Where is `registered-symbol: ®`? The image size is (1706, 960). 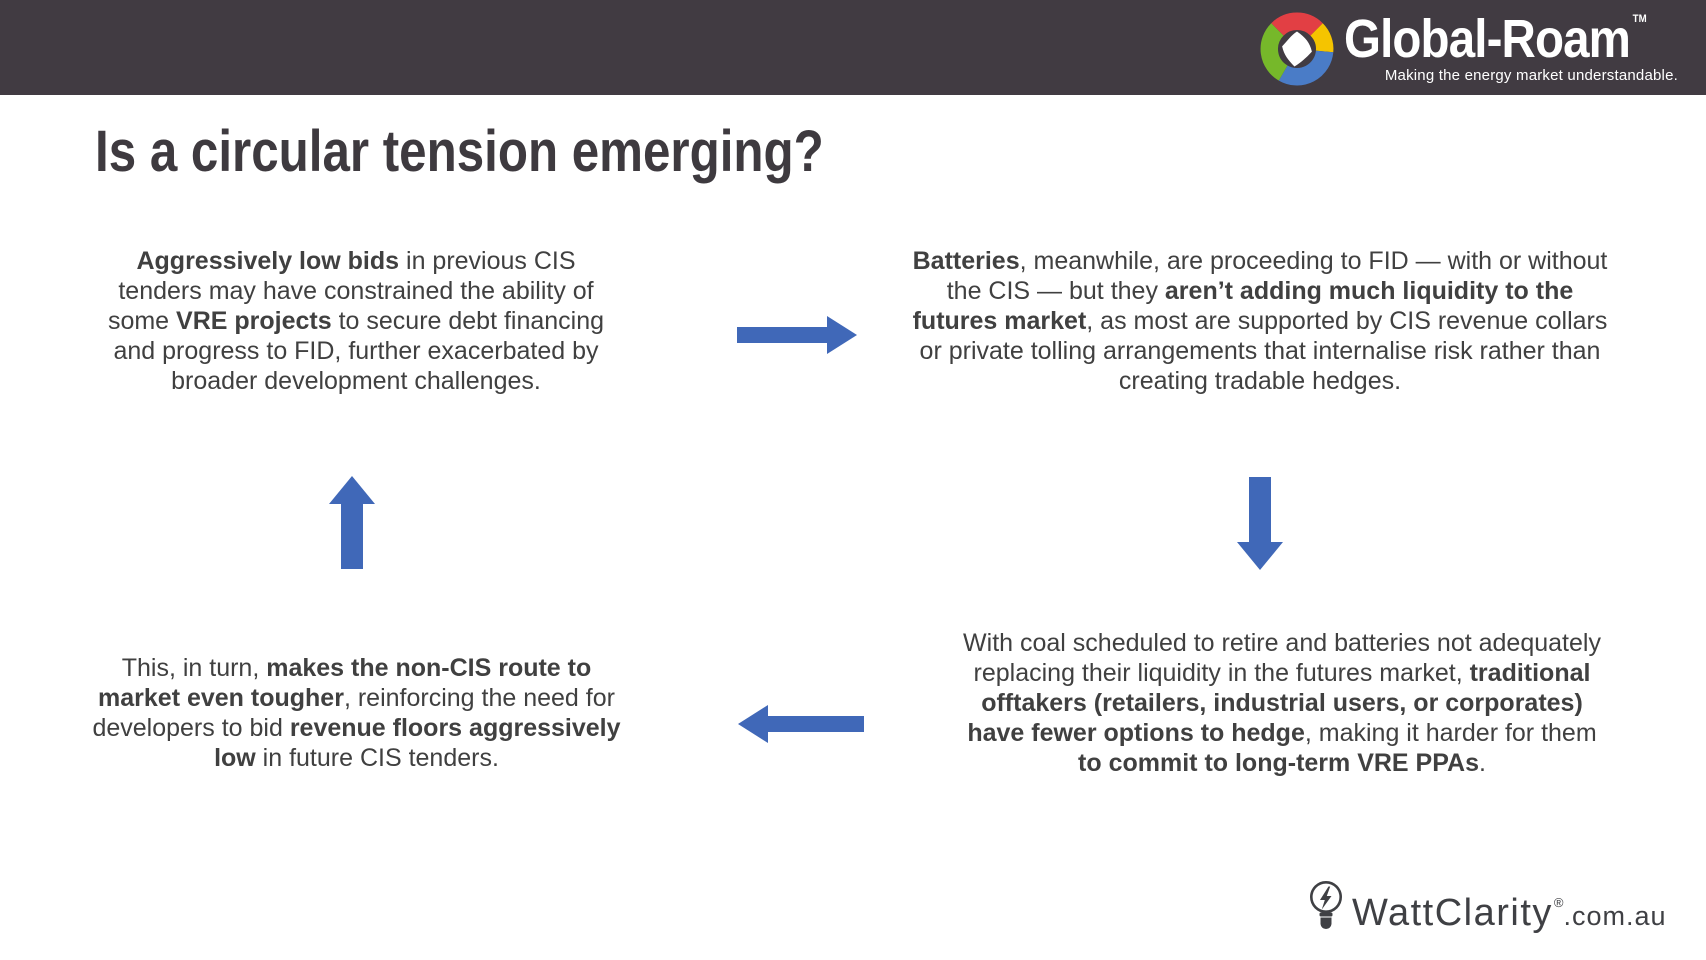 registered-symbol: ® is located at coordinates (1558, 902).